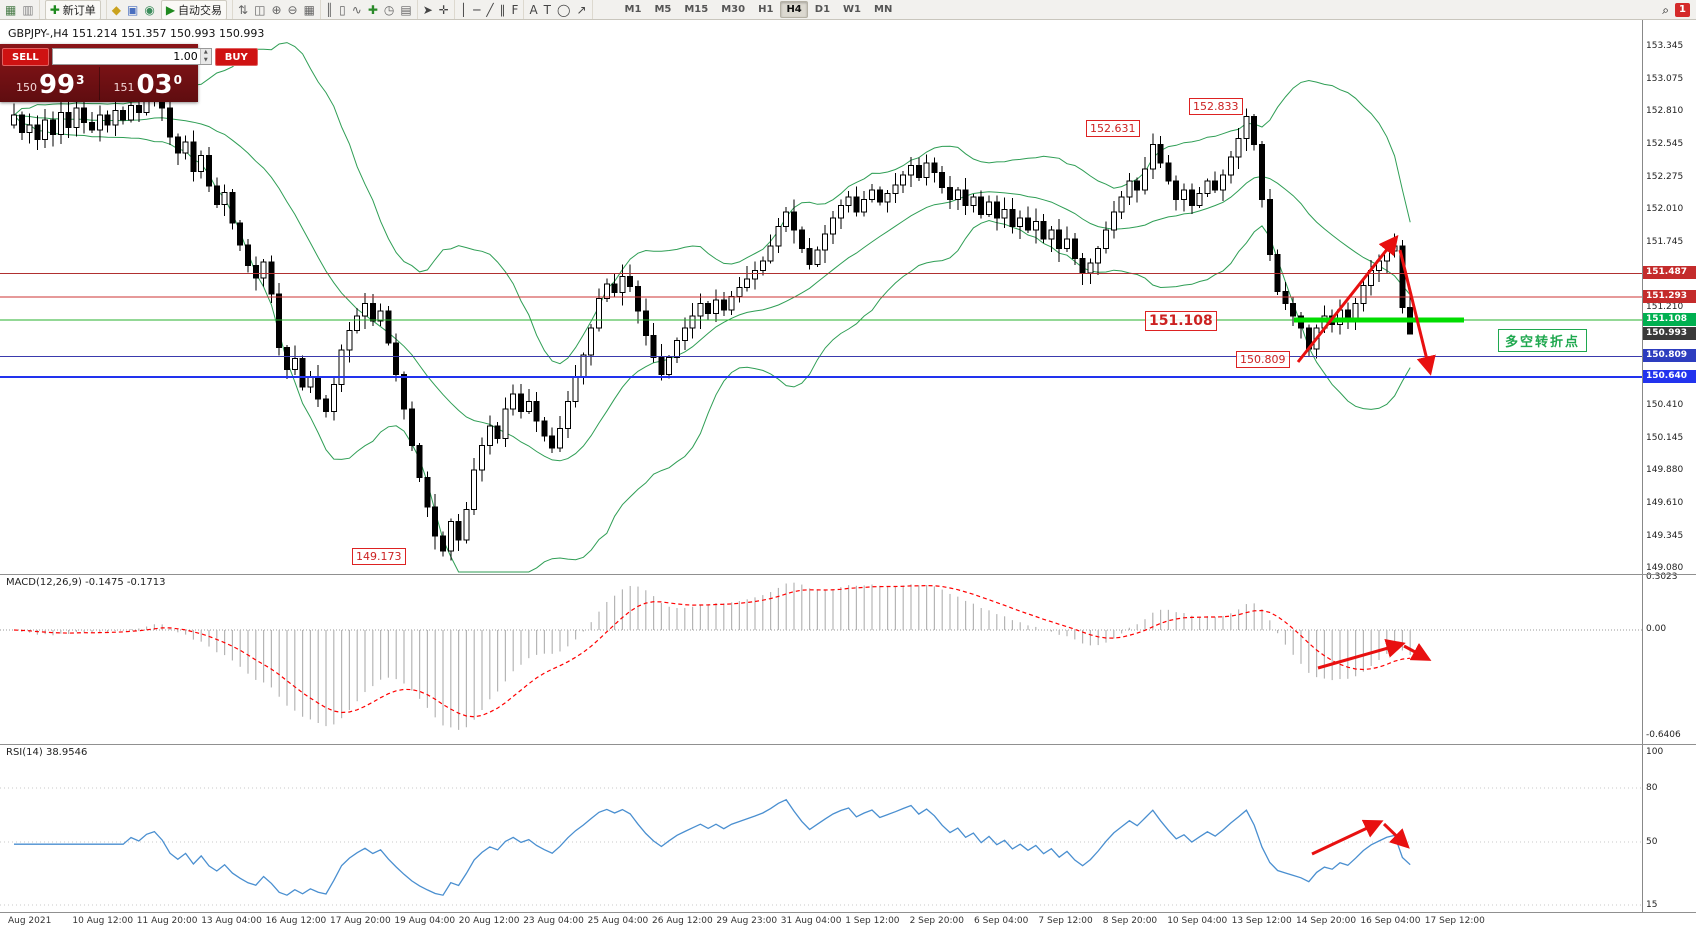  What do you see at coordinates (1665, 405) in the screenshot?
I see `price-scale-tick: 150.410` at bounding box center [1665, 405].